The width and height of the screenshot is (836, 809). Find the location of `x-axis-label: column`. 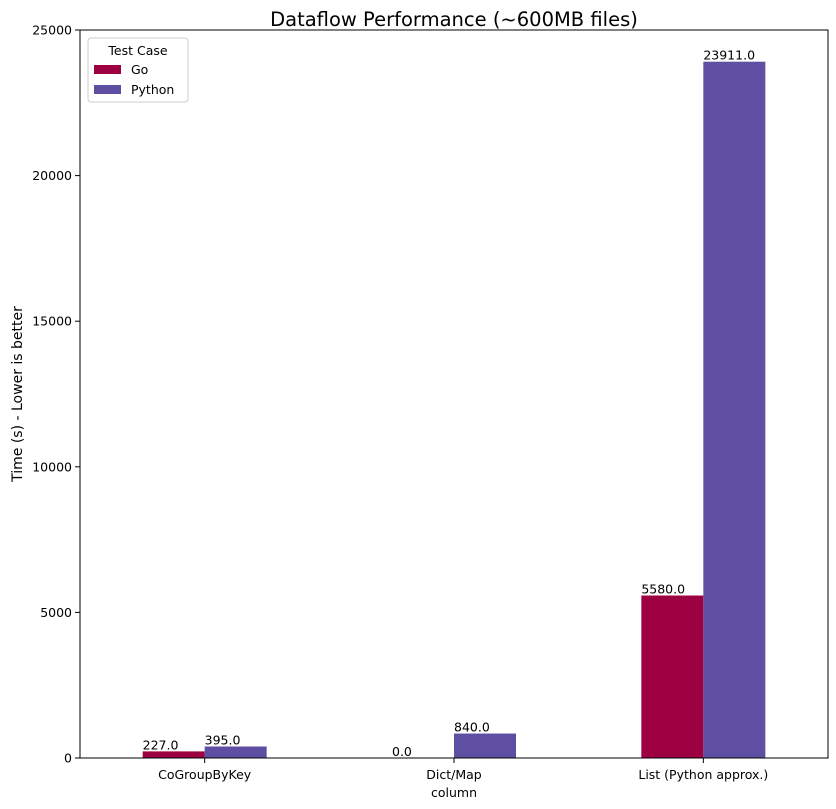

x-axis-label: column is located at coordinates (454, 792).